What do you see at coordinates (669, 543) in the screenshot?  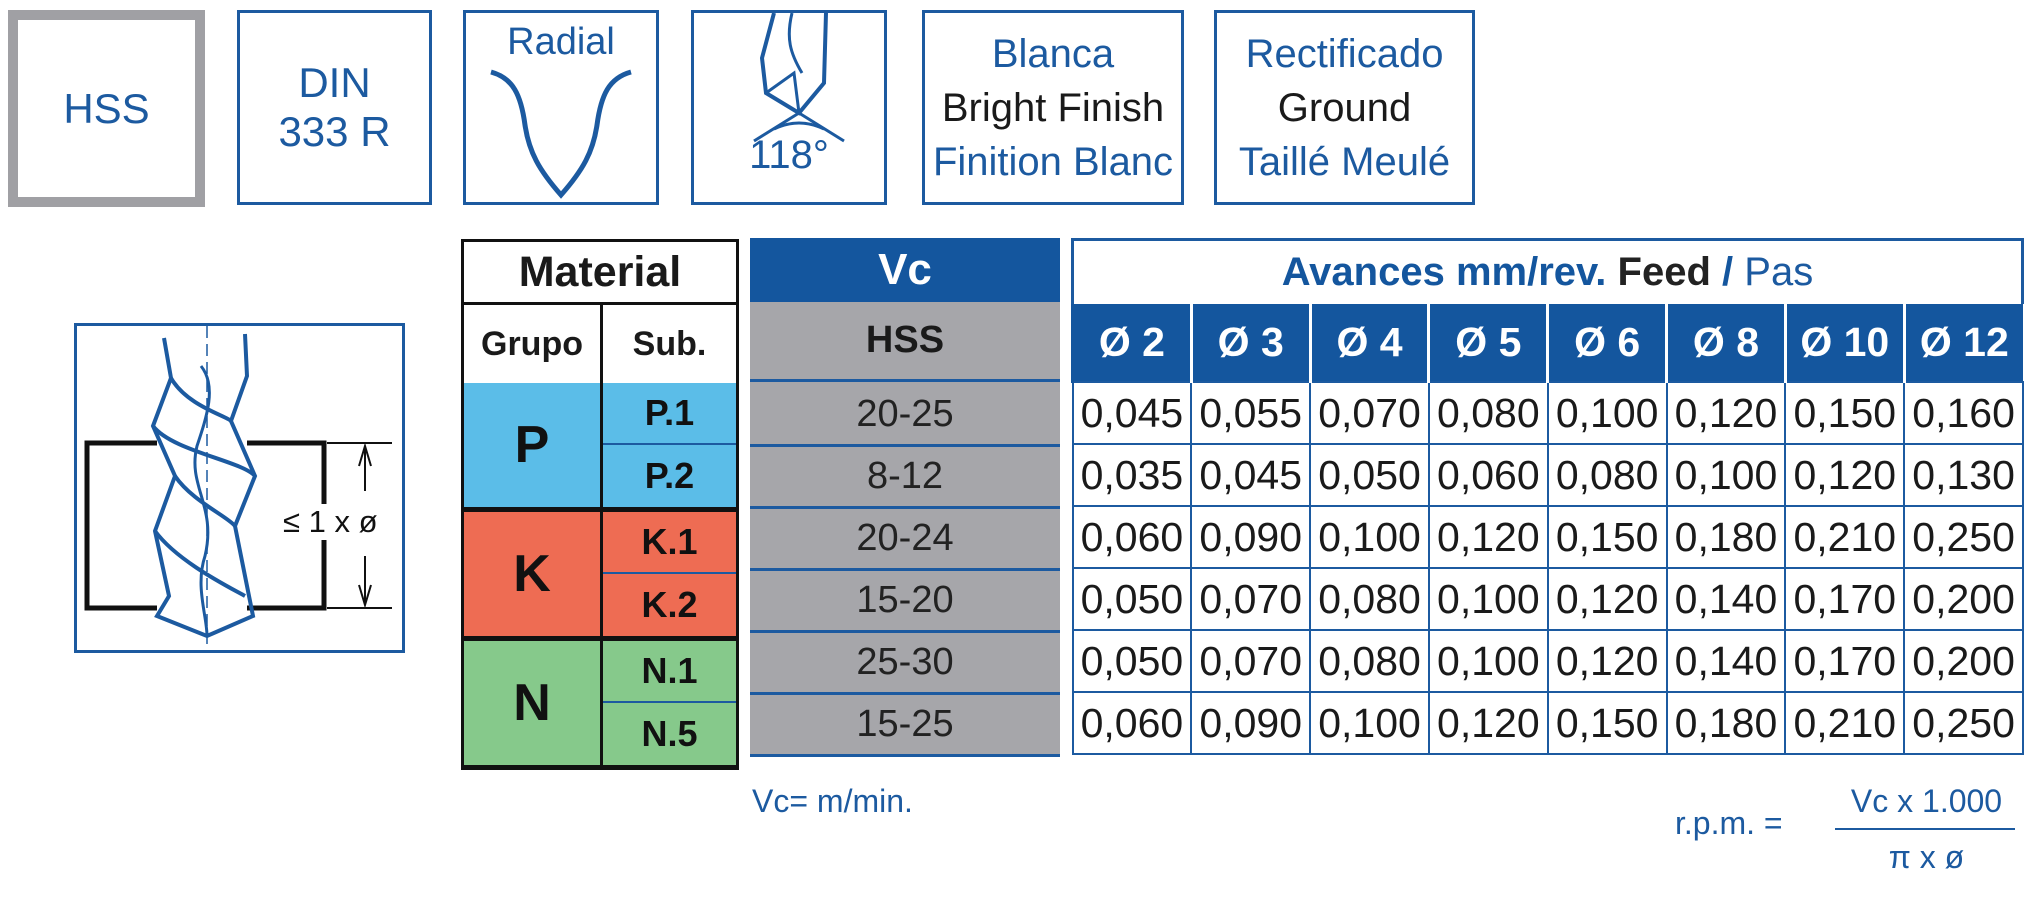 I see `sub-label: K.1` at bounding box center [669, 543].